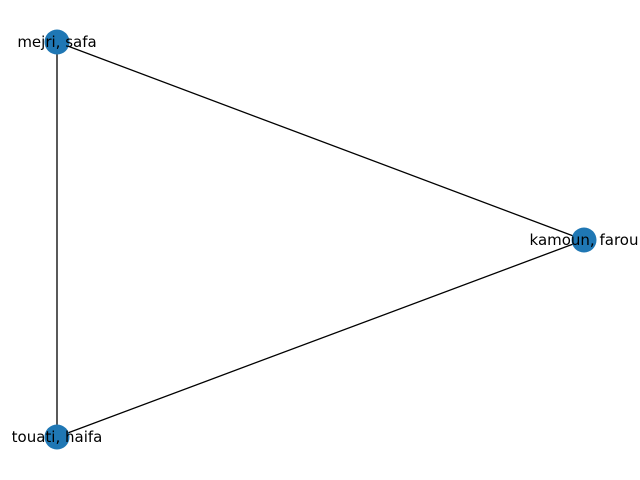 The height and width of the screenshot is (480, 640). I want to click on node-touati, so click(57, 437).